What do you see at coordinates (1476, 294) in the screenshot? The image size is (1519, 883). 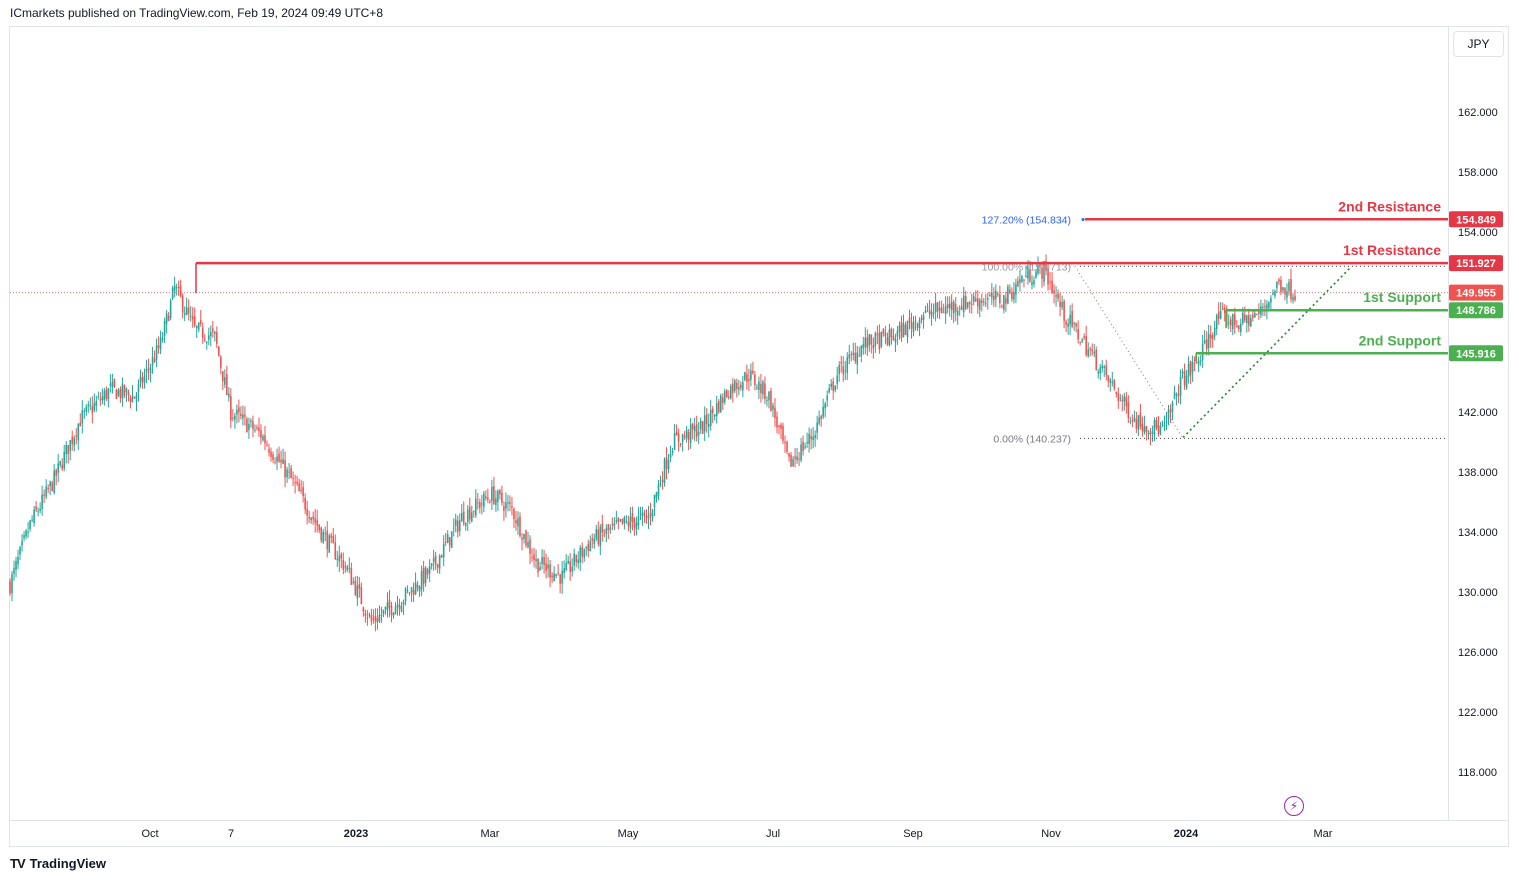 I see `current-price-tag-label: 149.955` at bounding box center [1476, 294].